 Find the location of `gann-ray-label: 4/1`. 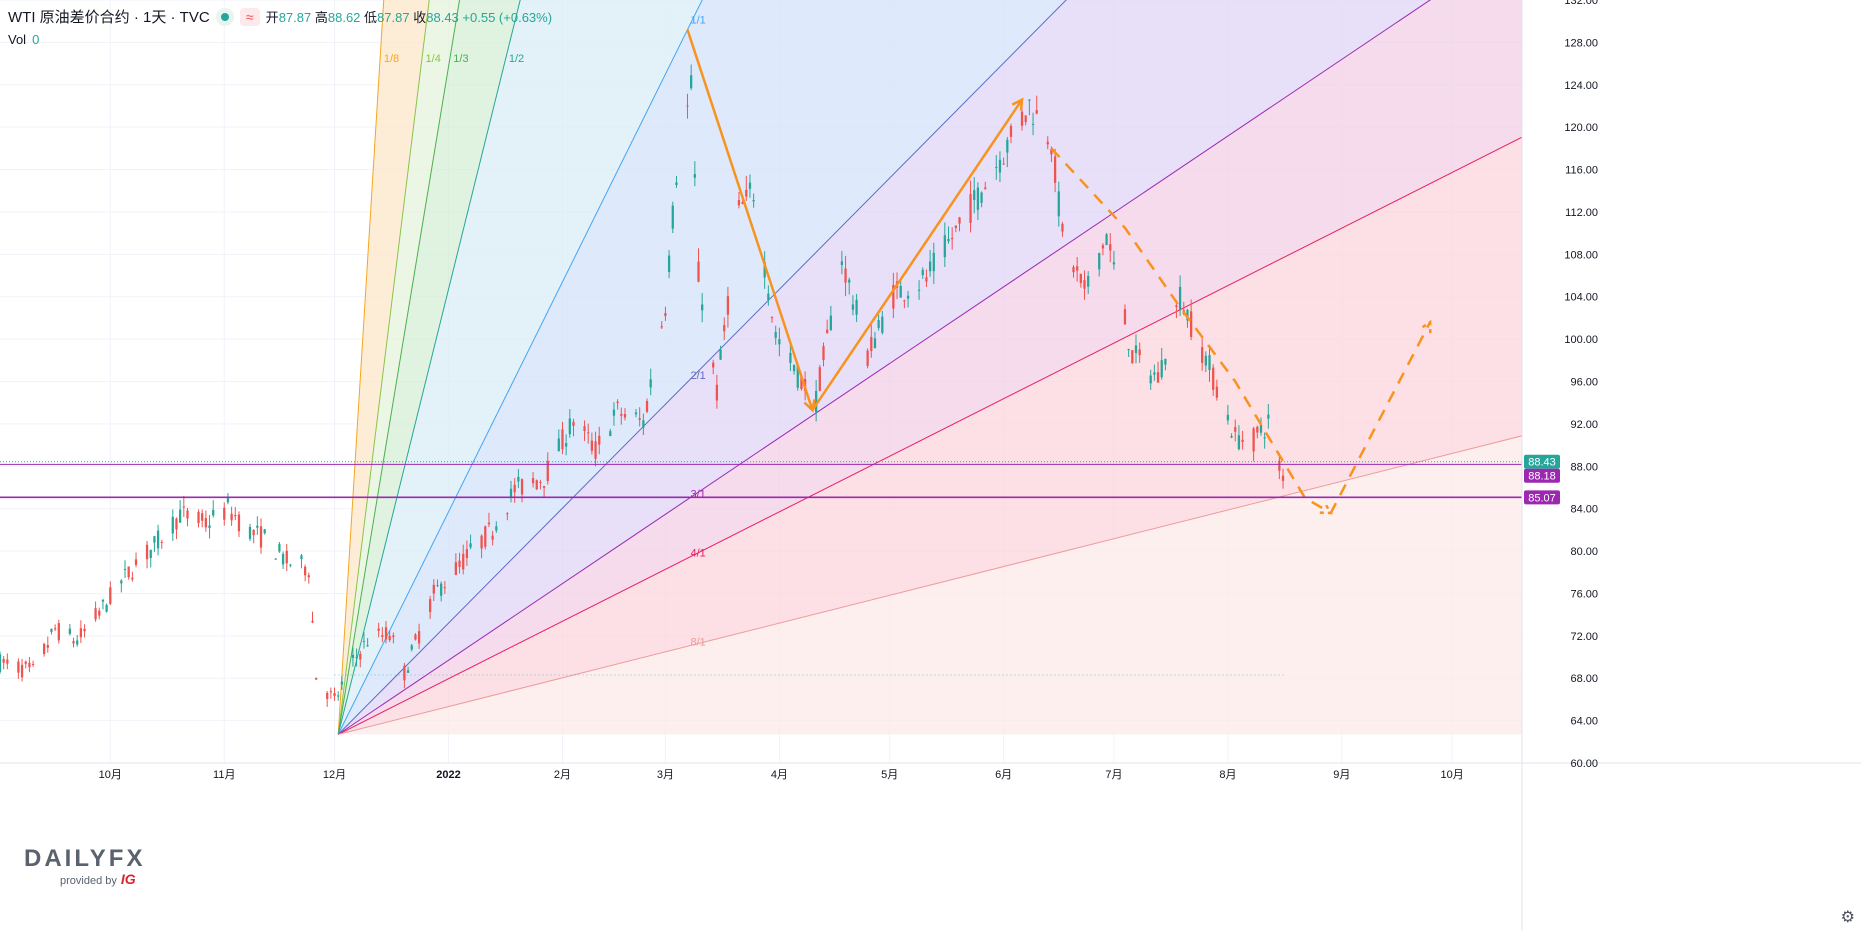

gann-ray-label: 4/1 is located at coordinates (697, 554).